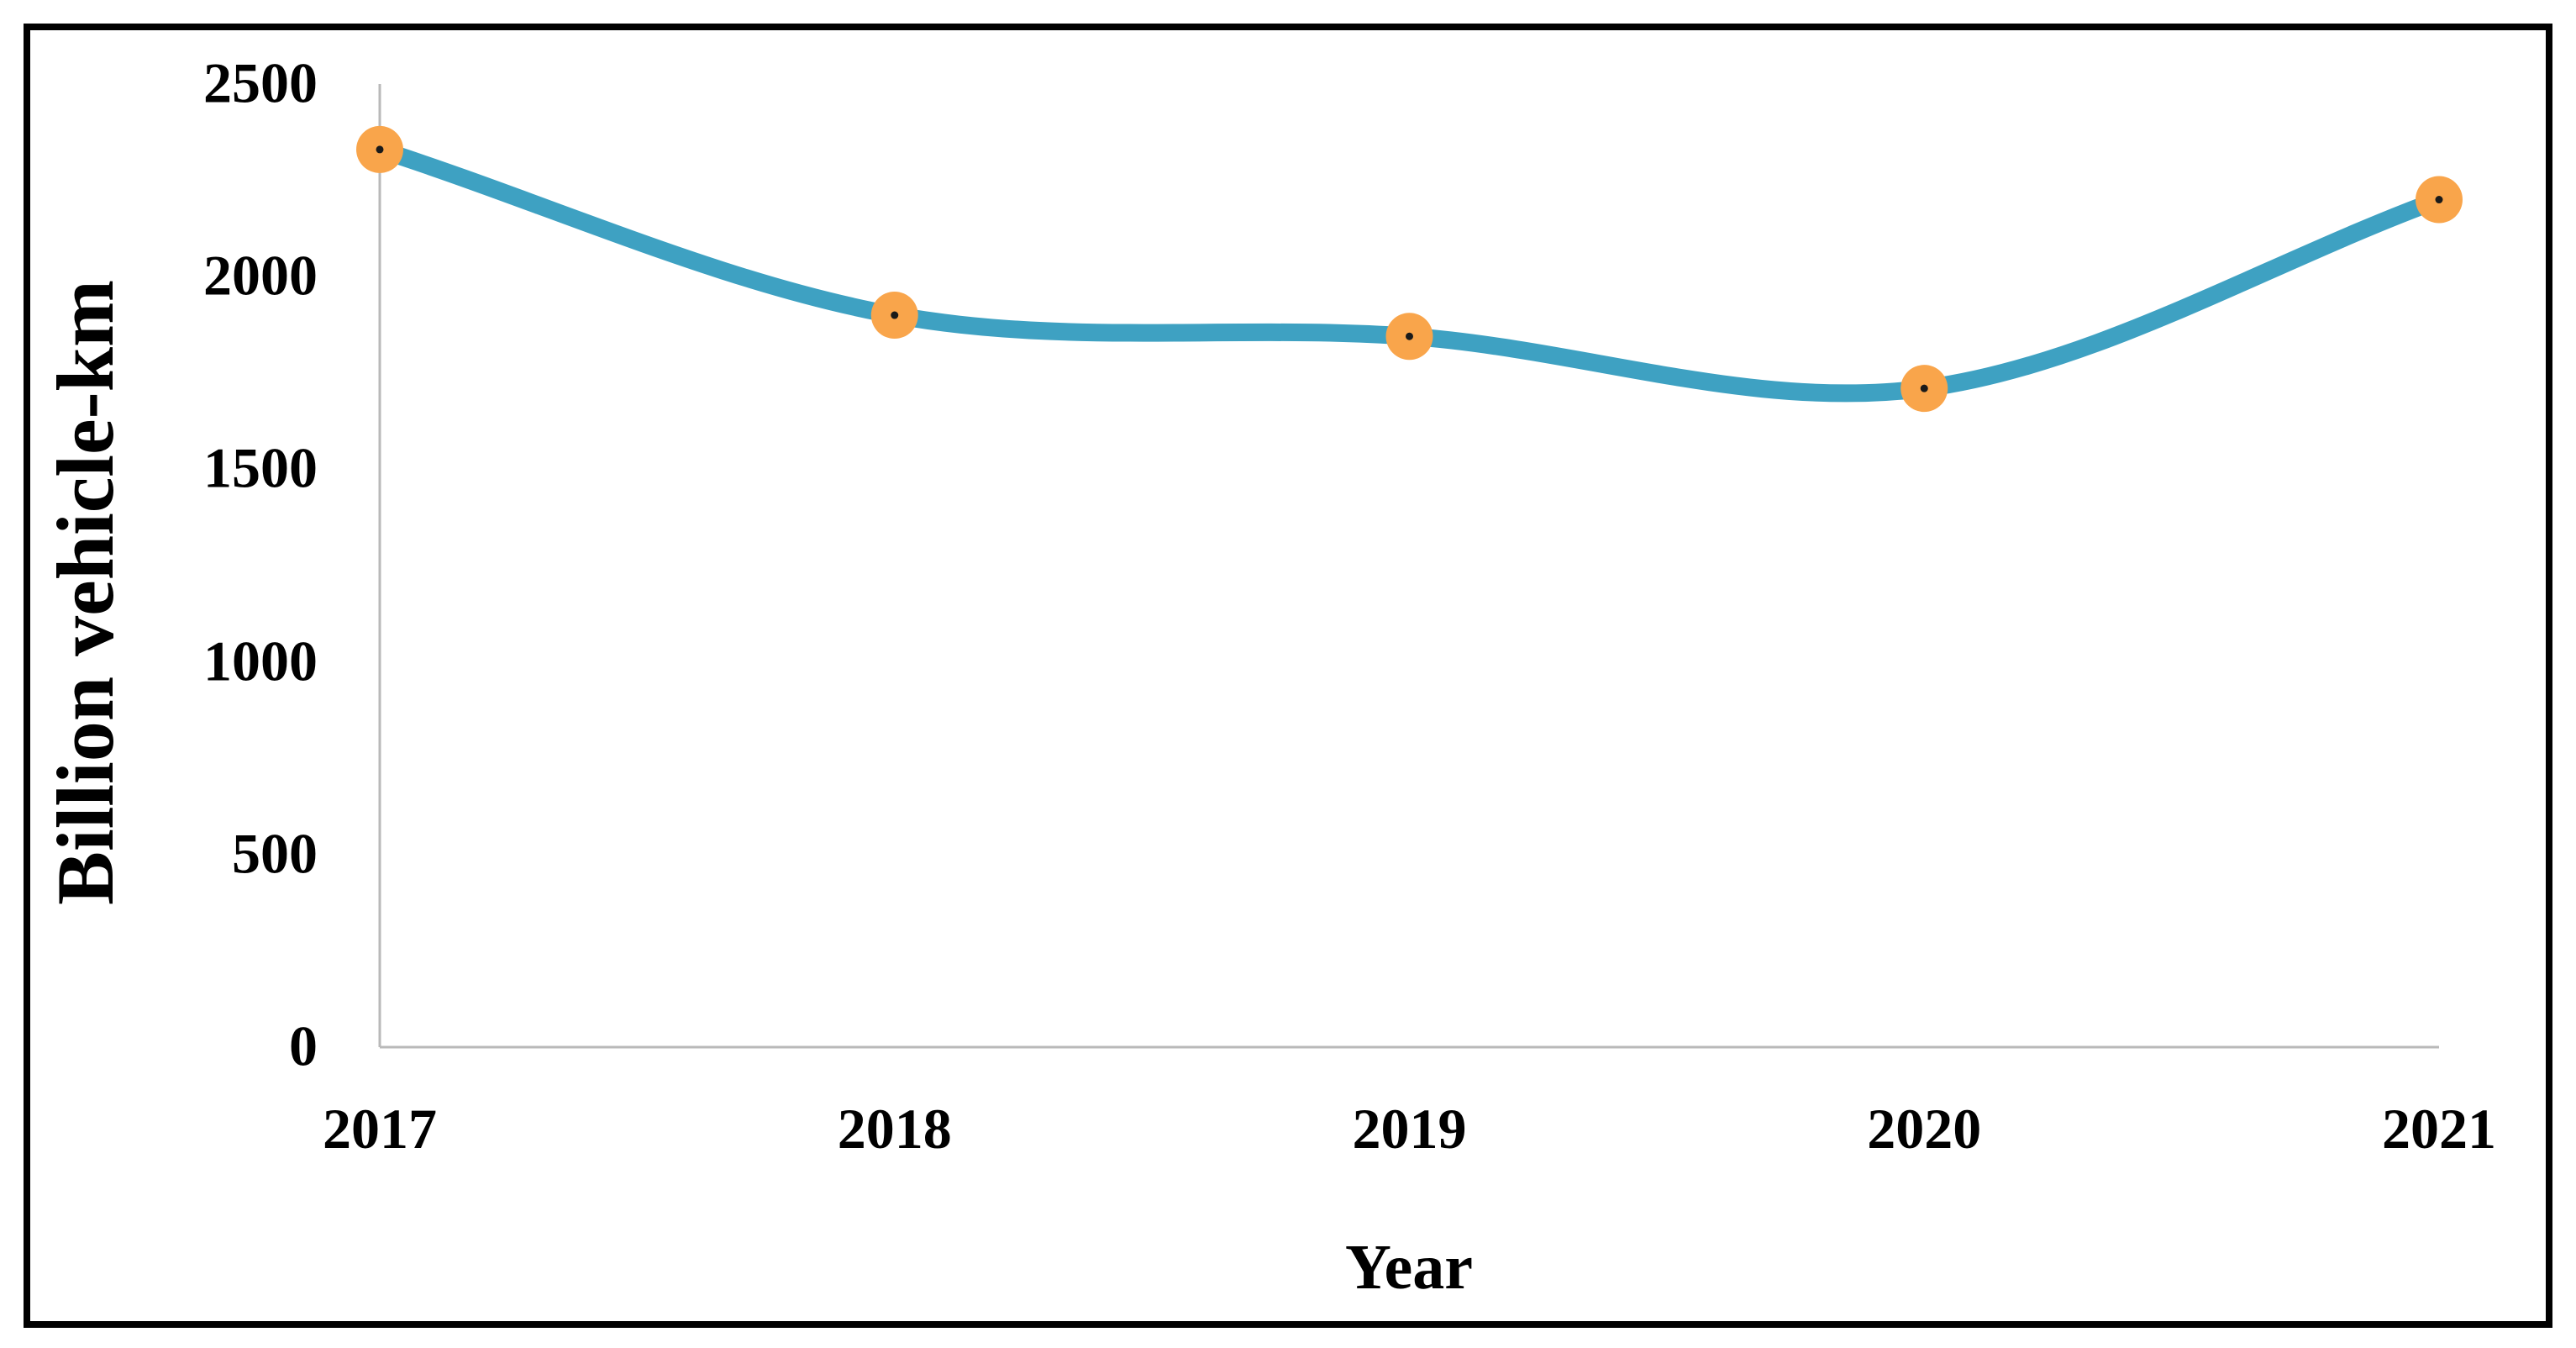 The image size is (2576, 1348). I want to click on x-tick-label-2020: 2020, so click(1924, 1129).